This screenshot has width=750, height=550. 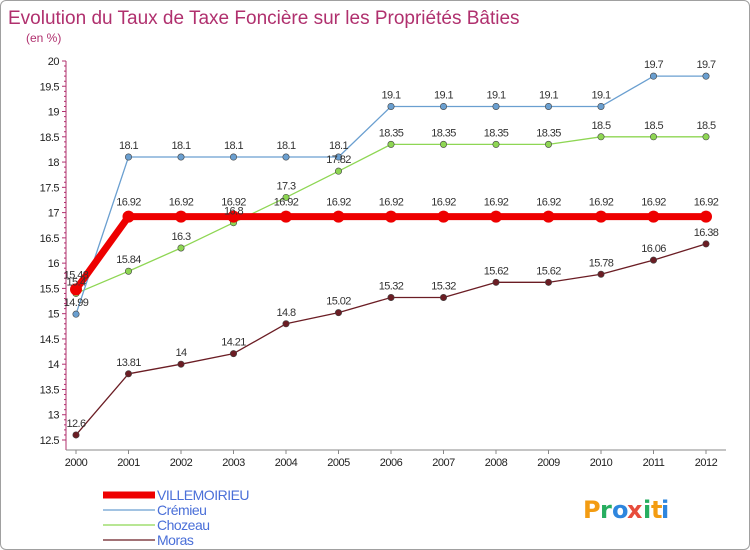 I want to click on data-label-cremieu: 19.1, so click(x=495, y=95).